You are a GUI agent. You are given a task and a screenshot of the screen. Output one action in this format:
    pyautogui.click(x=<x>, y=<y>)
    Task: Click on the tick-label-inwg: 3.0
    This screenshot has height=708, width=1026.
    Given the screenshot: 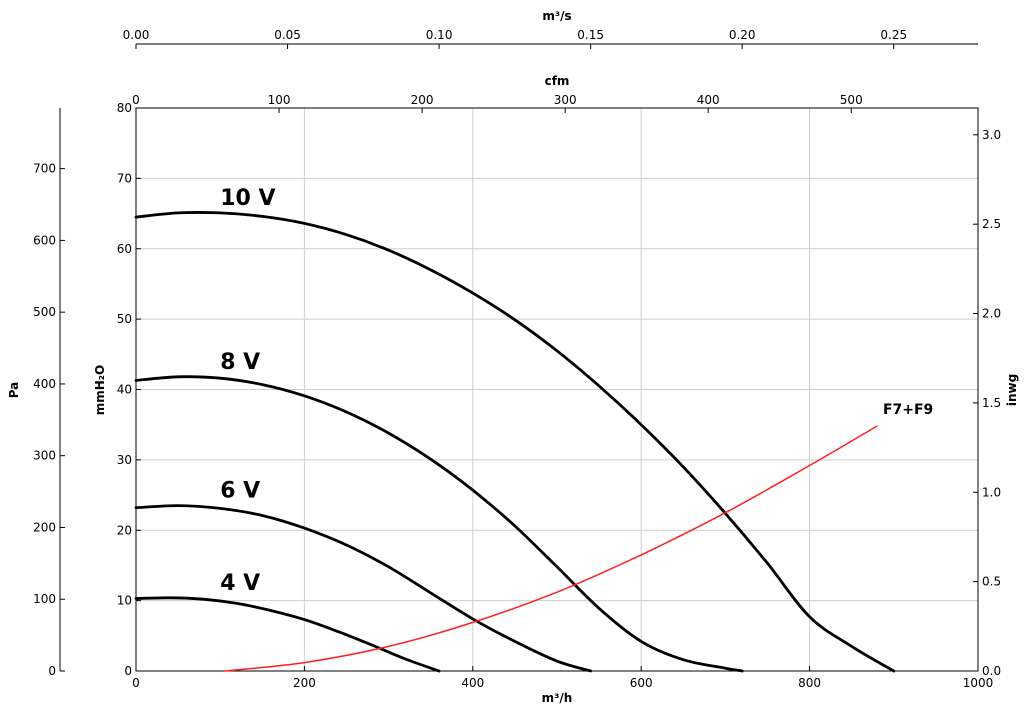 What is the action you would take?
    pyautogui.click(x=991, y=135)
    